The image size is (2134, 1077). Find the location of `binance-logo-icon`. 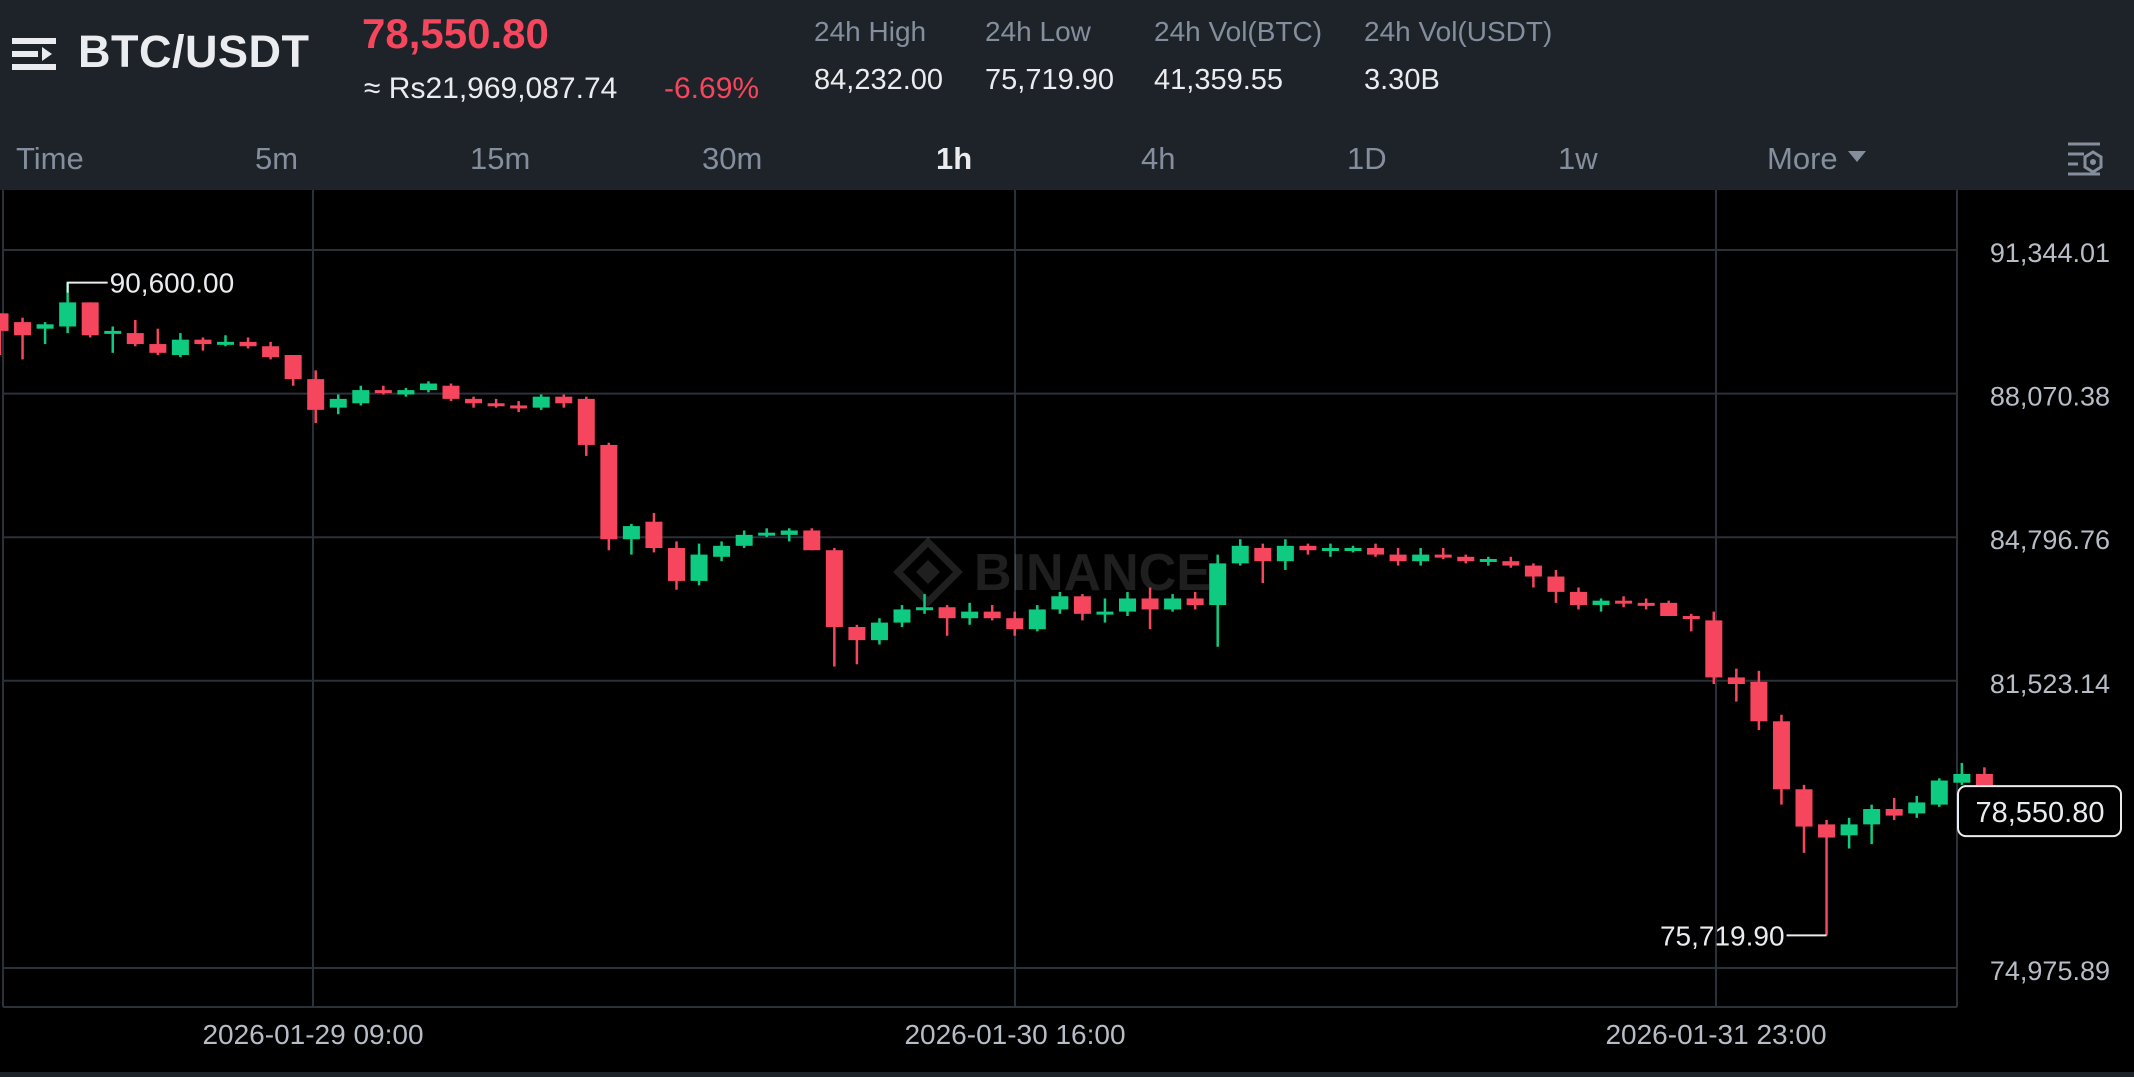

binance-logo-icon is located at coordinates (928, 572).